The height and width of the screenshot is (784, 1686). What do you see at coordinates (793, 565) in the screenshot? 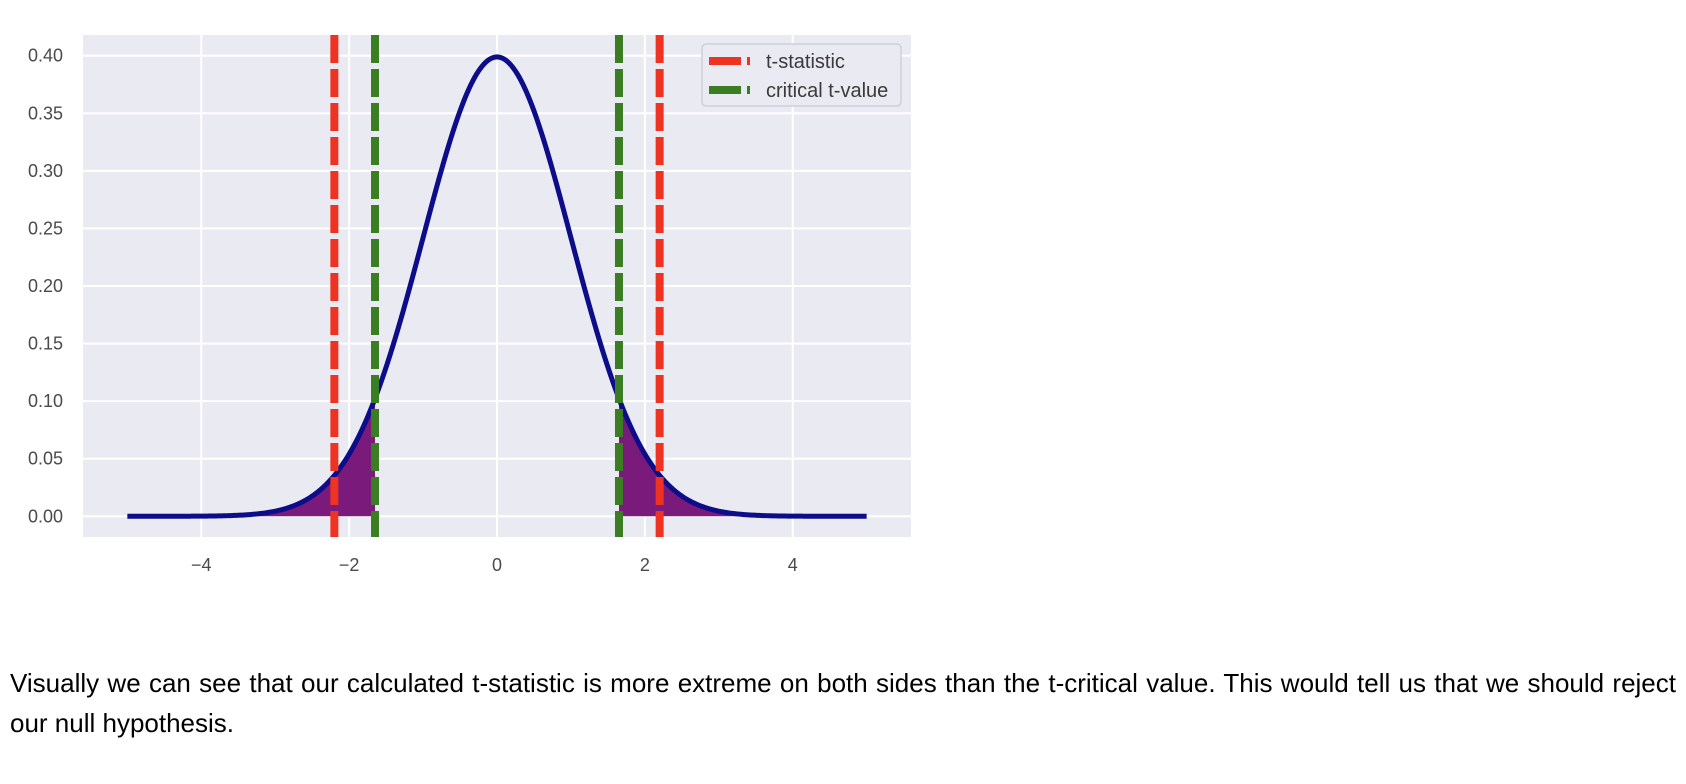
I see `x-tick-label: 4` at bounding box center [793, 565].